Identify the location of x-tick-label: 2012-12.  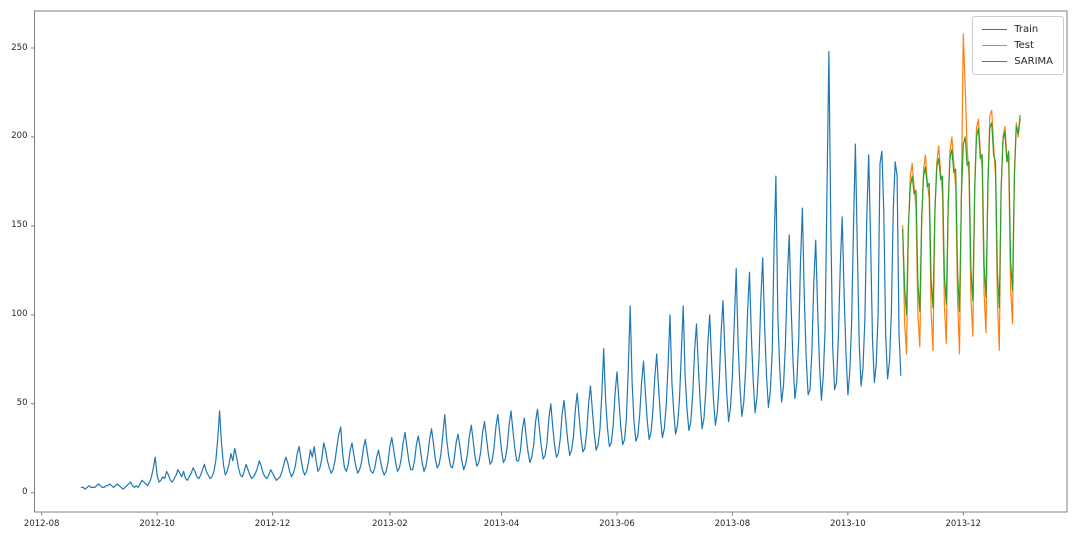
(272, 524).